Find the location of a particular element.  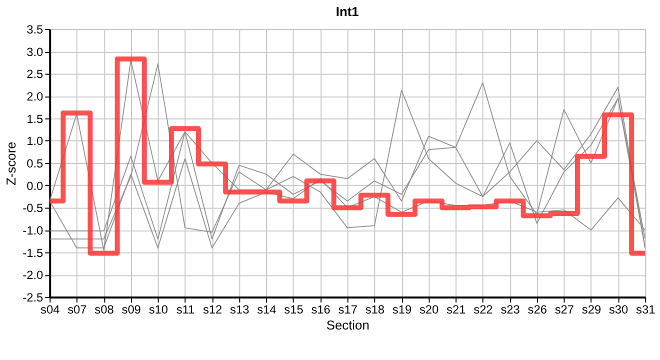

x-tick-label: s20 is located at coordinates (429, 309).